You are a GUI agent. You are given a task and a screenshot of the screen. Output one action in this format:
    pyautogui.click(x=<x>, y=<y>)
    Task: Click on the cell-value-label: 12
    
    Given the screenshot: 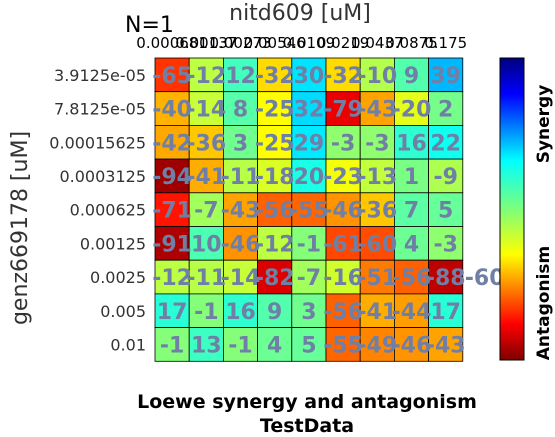 What is the action you would take?
    pyautogui.click(x=240, y=76)
    